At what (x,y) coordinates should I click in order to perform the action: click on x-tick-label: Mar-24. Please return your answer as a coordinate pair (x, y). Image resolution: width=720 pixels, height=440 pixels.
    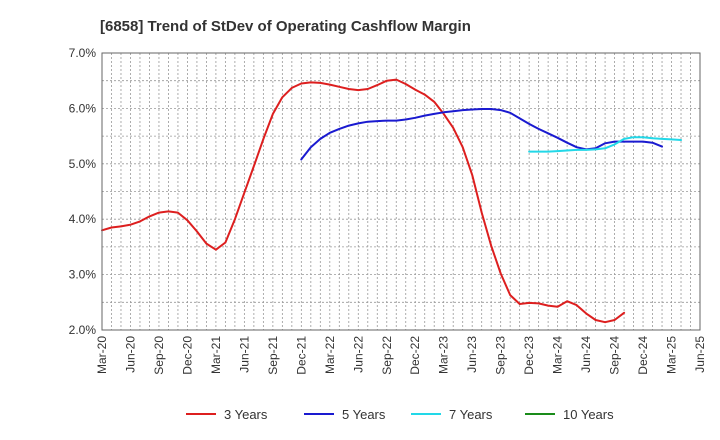
    Looking at the image, I should click on (558, 355).